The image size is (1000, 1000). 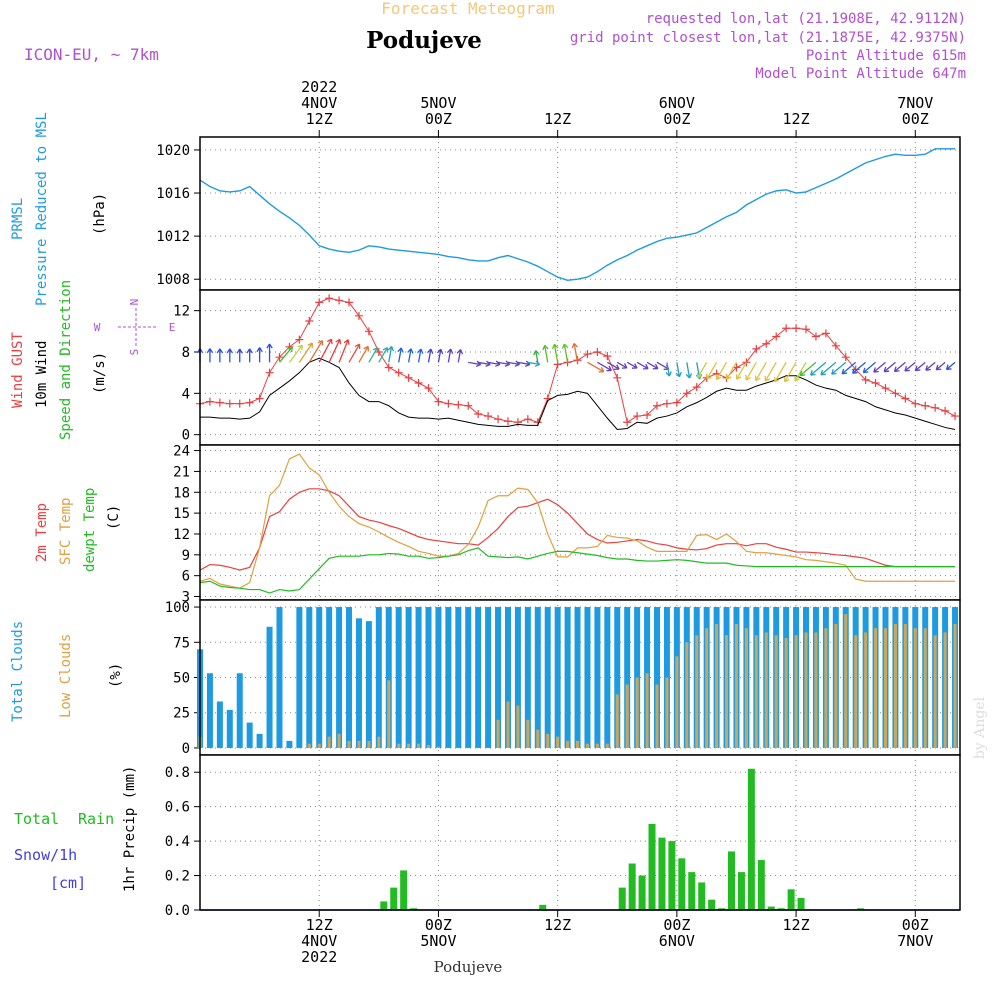 I want to click on y-tick-label: 4, so click(x=186, y=394).